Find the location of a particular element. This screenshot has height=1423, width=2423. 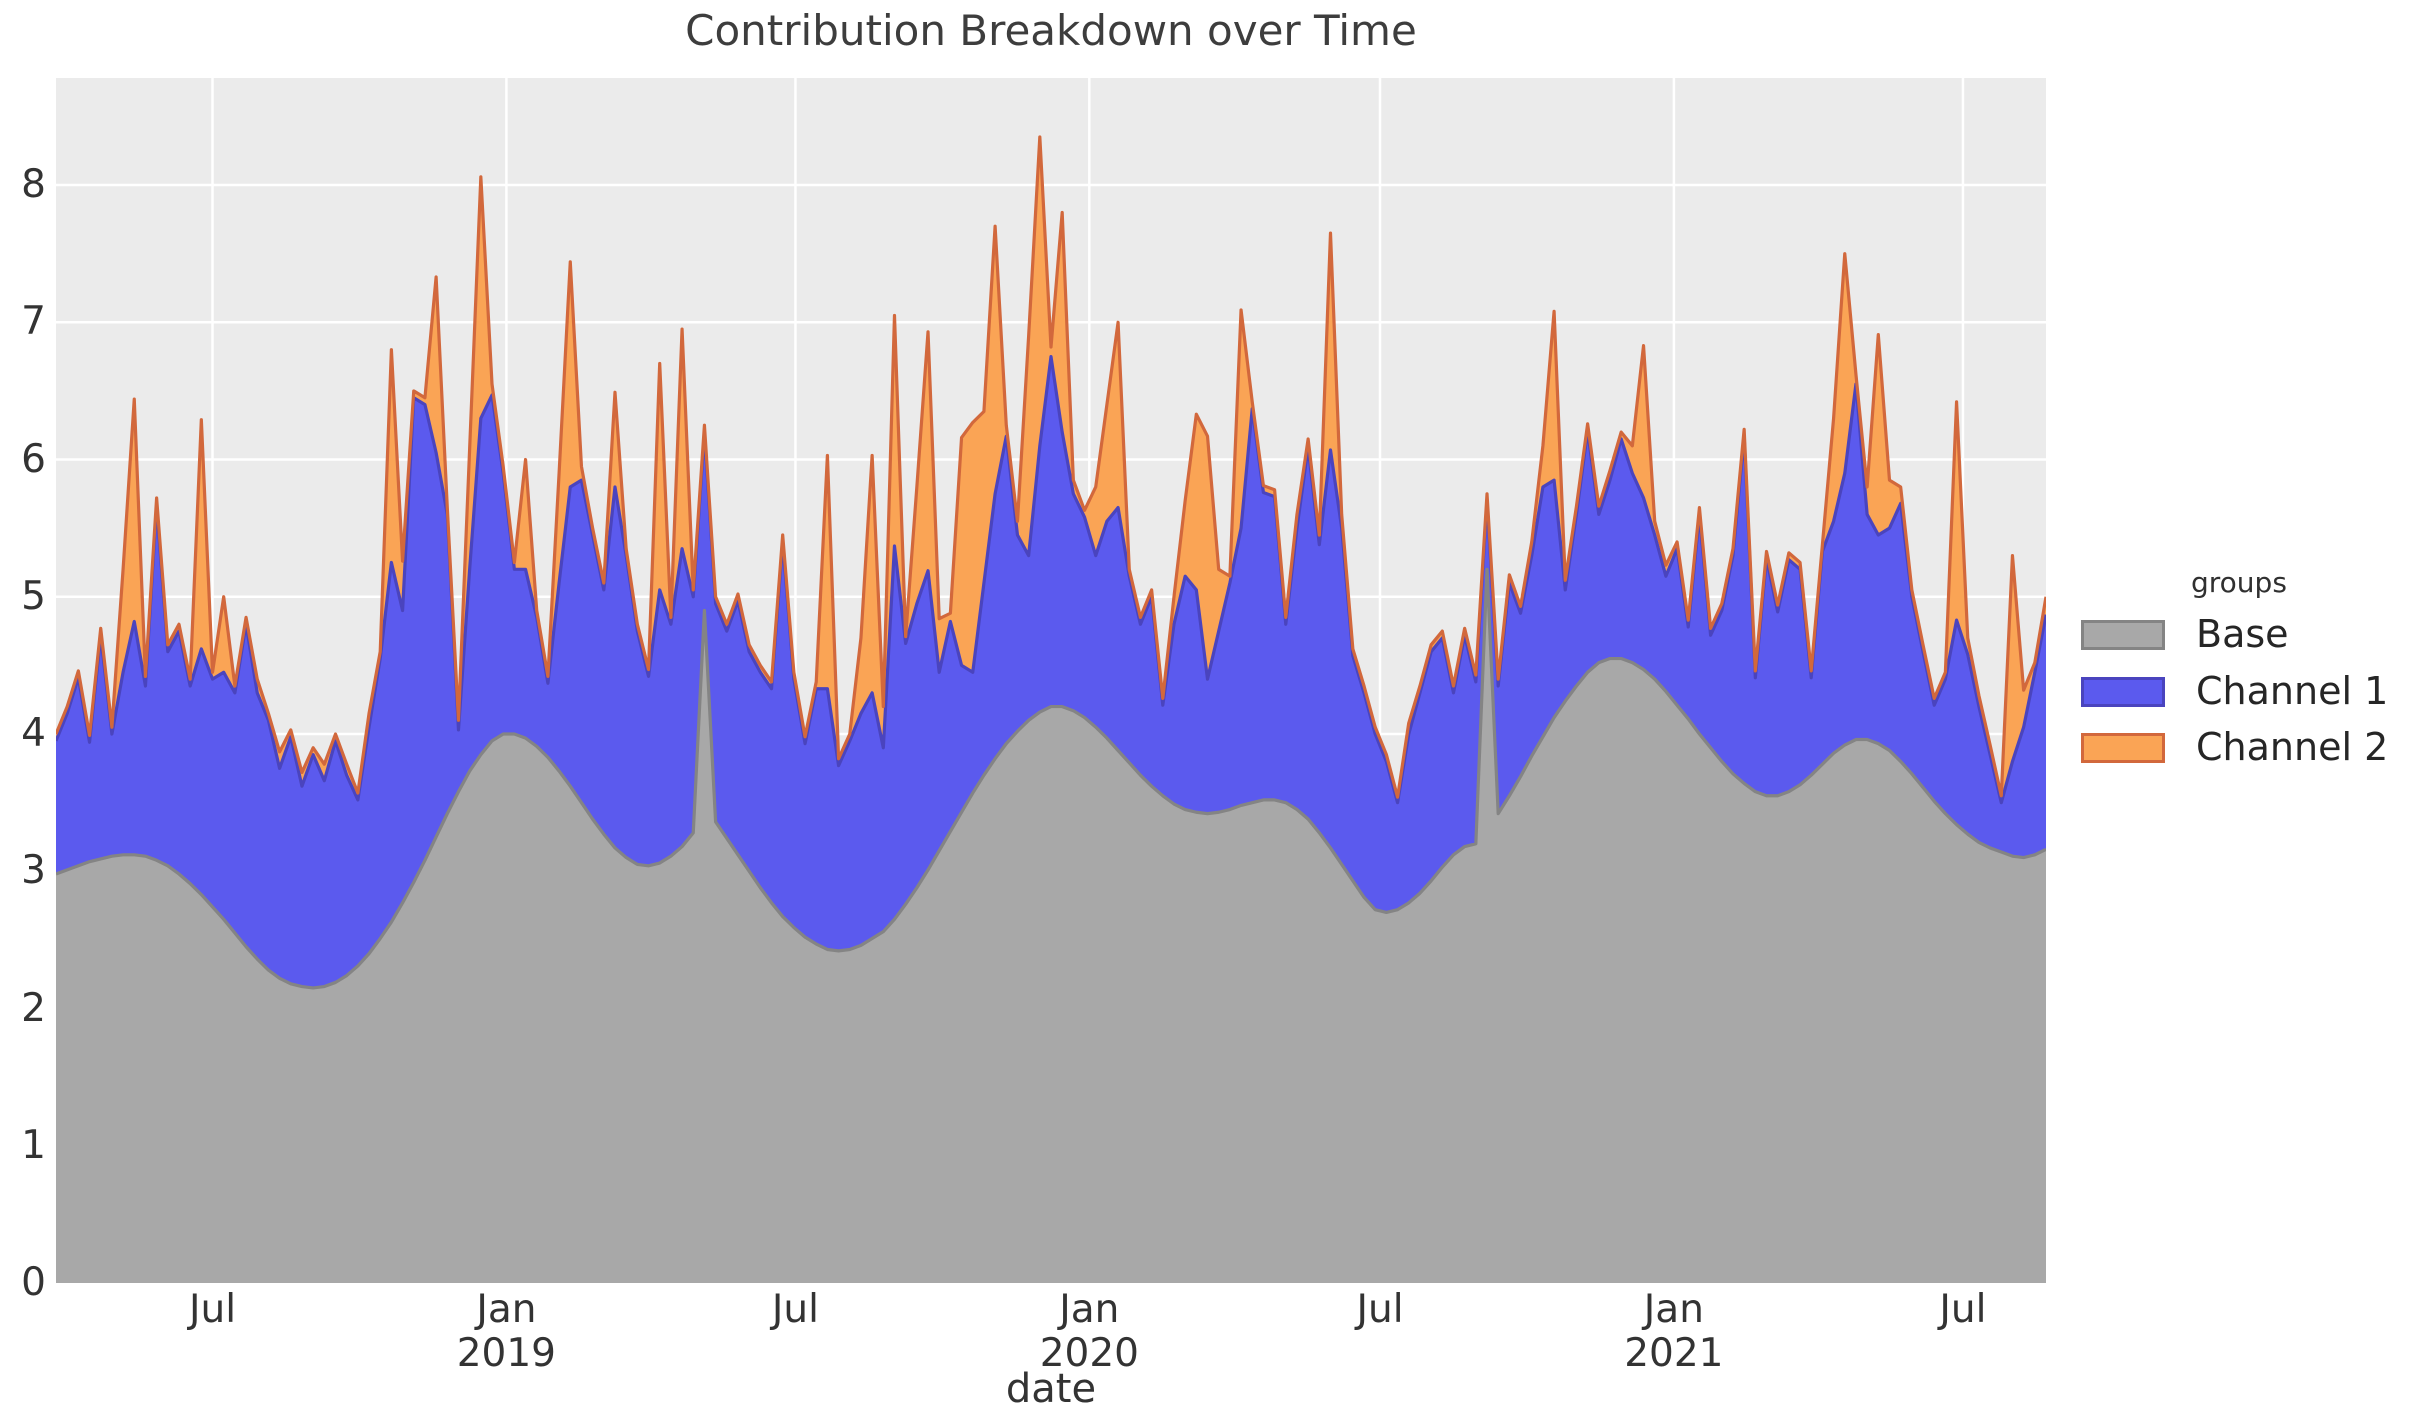

y-tick-label: 4 is located at coordinates (33, 734).